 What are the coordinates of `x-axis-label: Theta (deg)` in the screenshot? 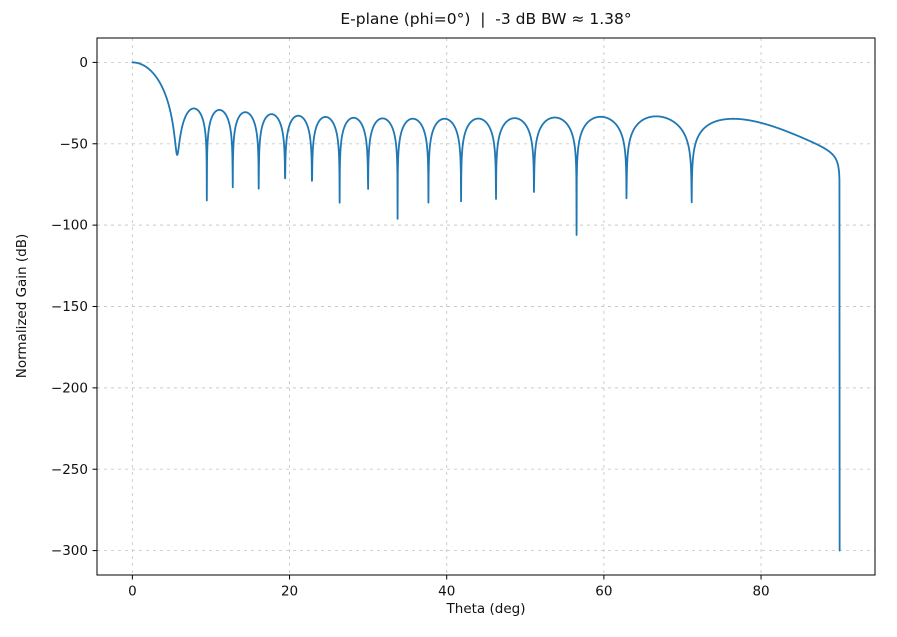 It's located at (486, 609).